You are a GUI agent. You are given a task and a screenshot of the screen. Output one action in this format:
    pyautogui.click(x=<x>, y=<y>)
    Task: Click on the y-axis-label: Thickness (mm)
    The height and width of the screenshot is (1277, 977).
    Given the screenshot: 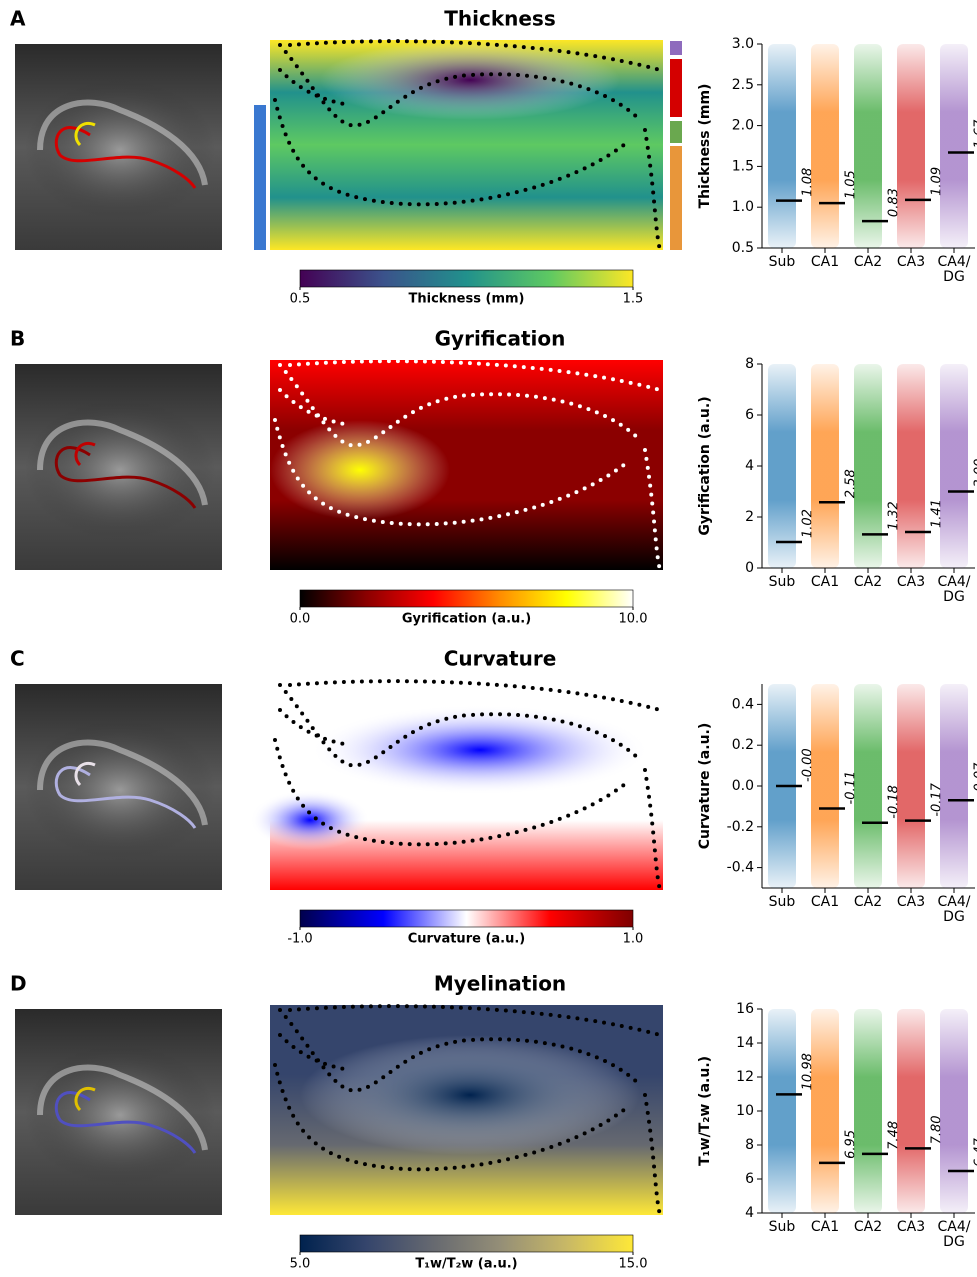 What is the action you would take?
    pyautogui.click(x=705, y=146)
    